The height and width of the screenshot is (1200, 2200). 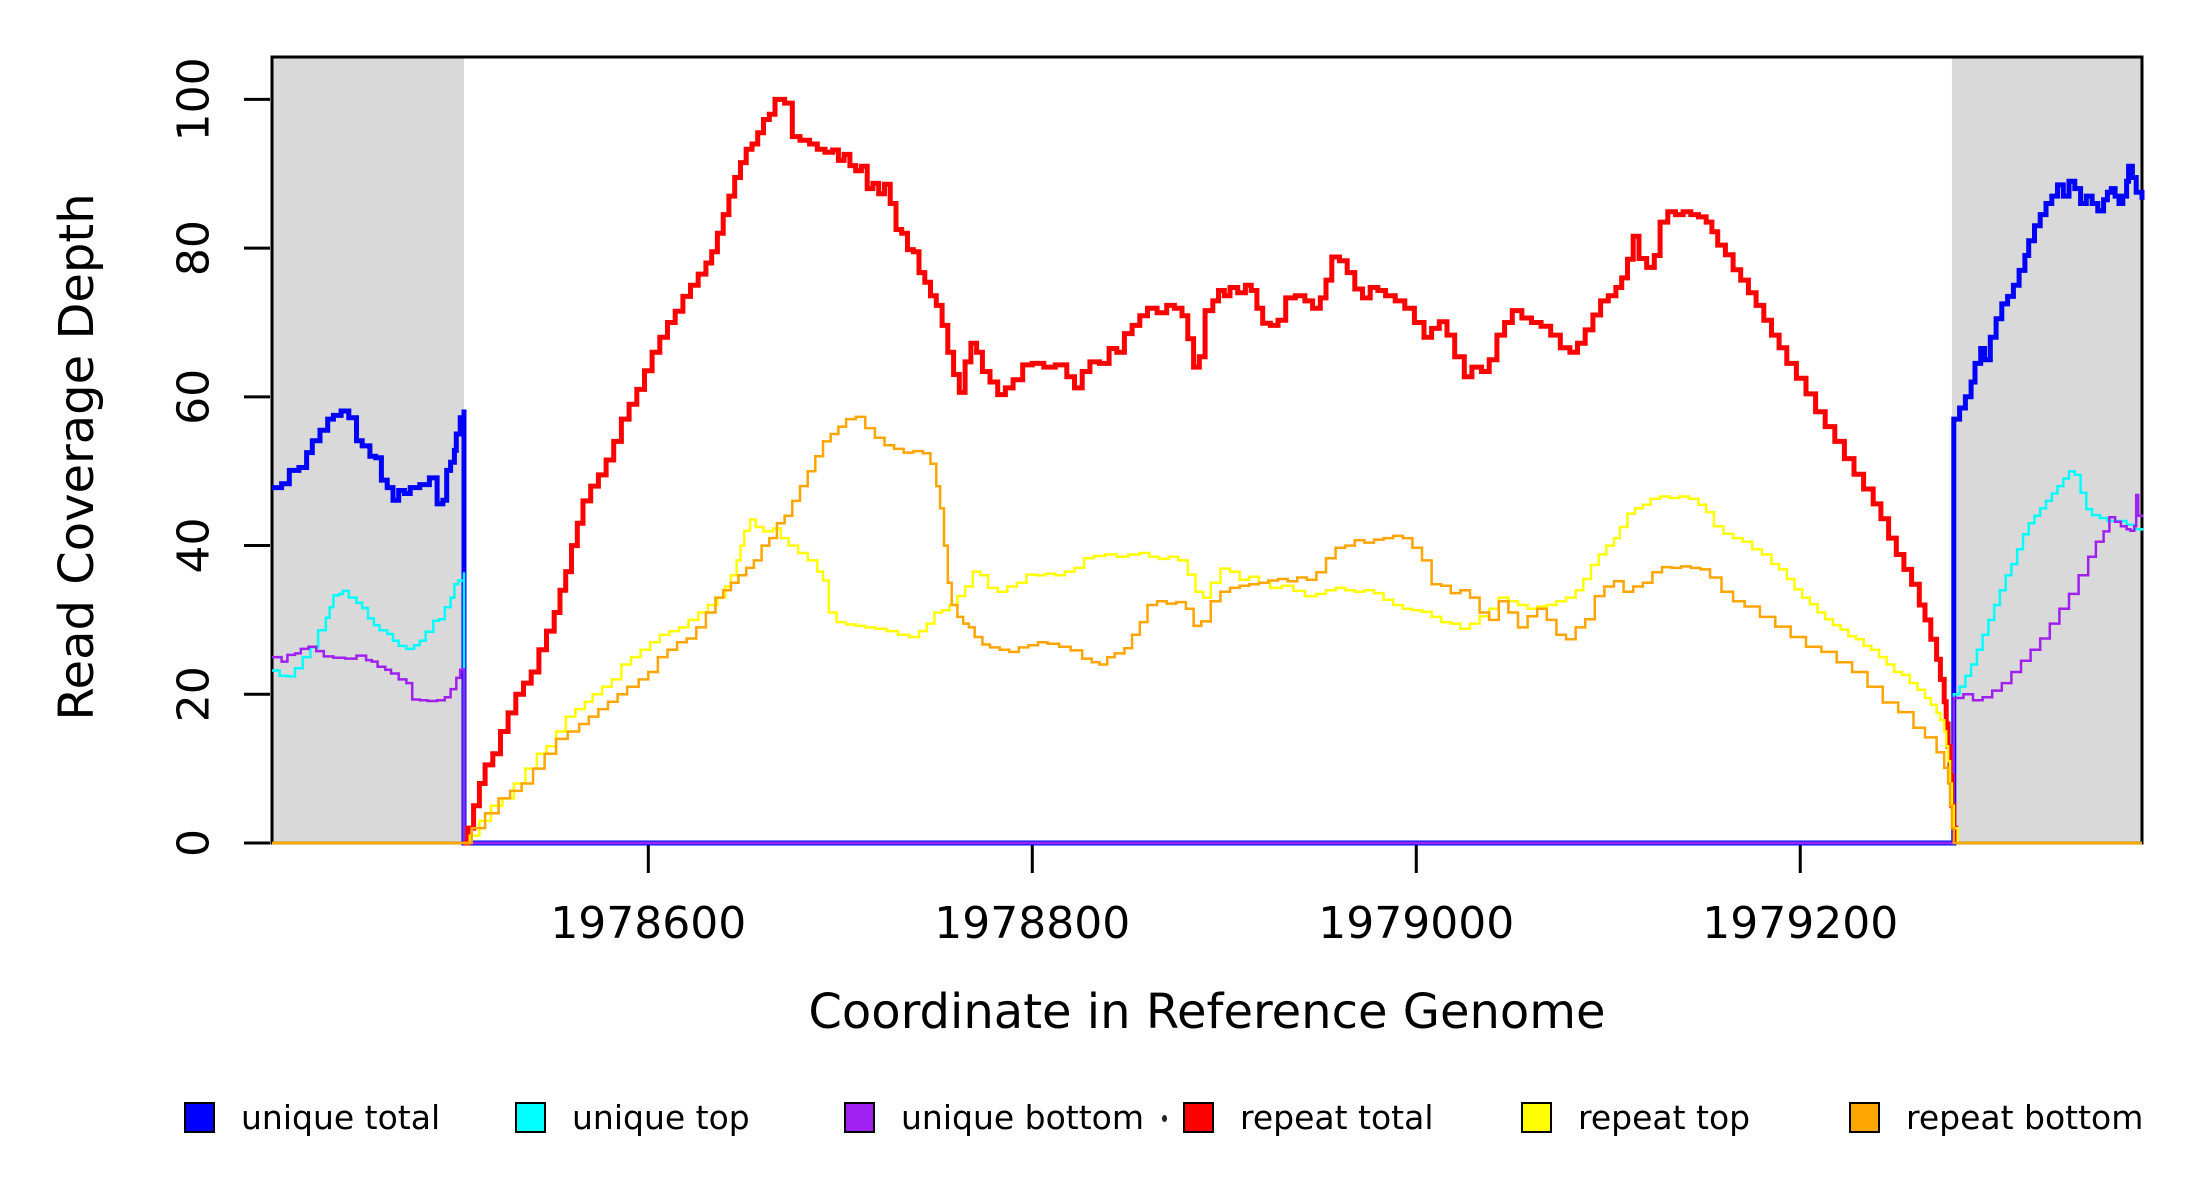 I want to click on y-axis-title: Read Coverage Depth, so click(x=77, y=457).